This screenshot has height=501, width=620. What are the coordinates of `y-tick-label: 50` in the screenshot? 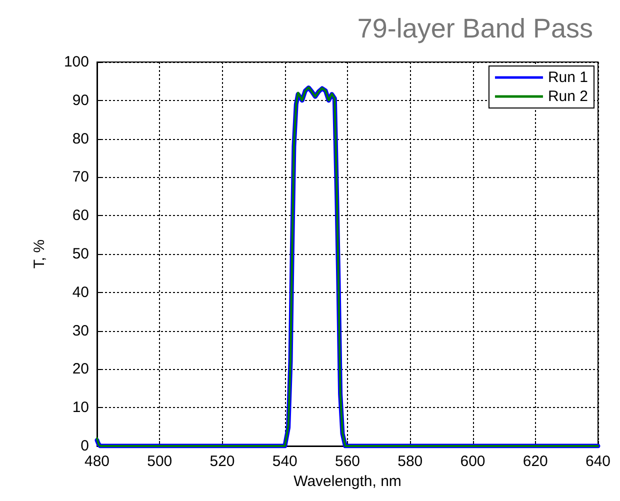 It's located at (80, 254).